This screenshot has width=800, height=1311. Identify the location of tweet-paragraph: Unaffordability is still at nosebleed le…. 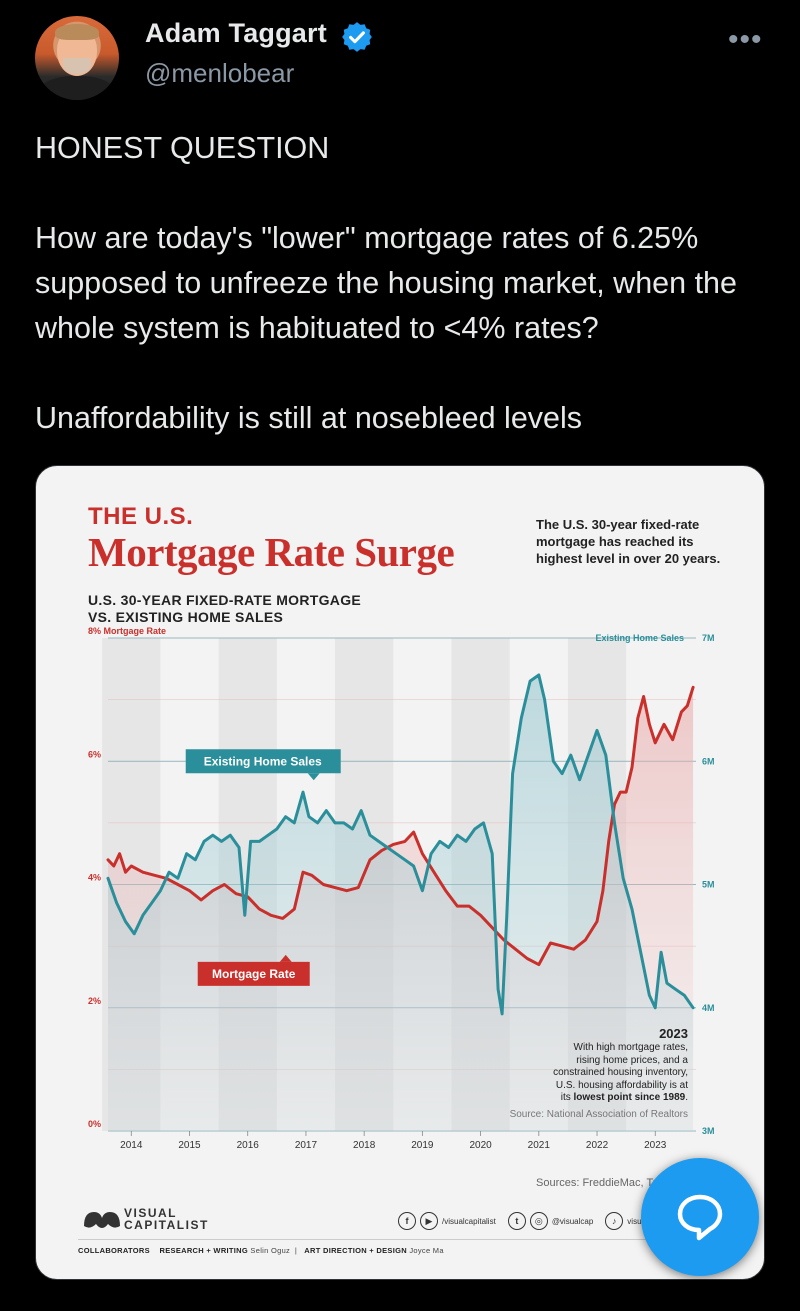
(309, 418).